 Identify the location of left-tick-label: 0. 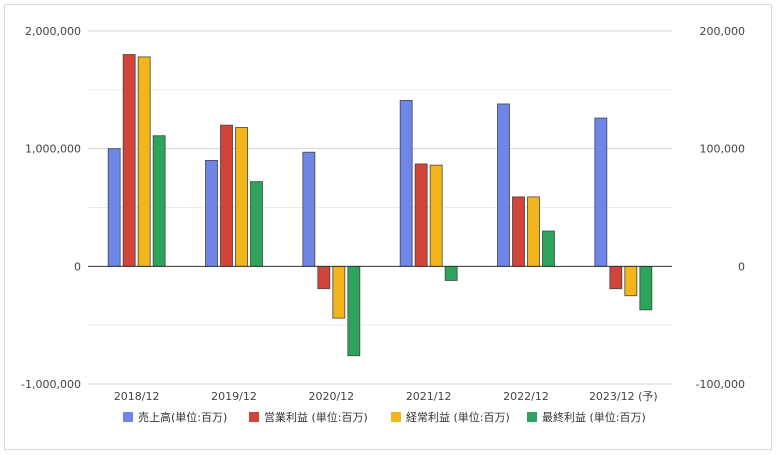
(77, 266).